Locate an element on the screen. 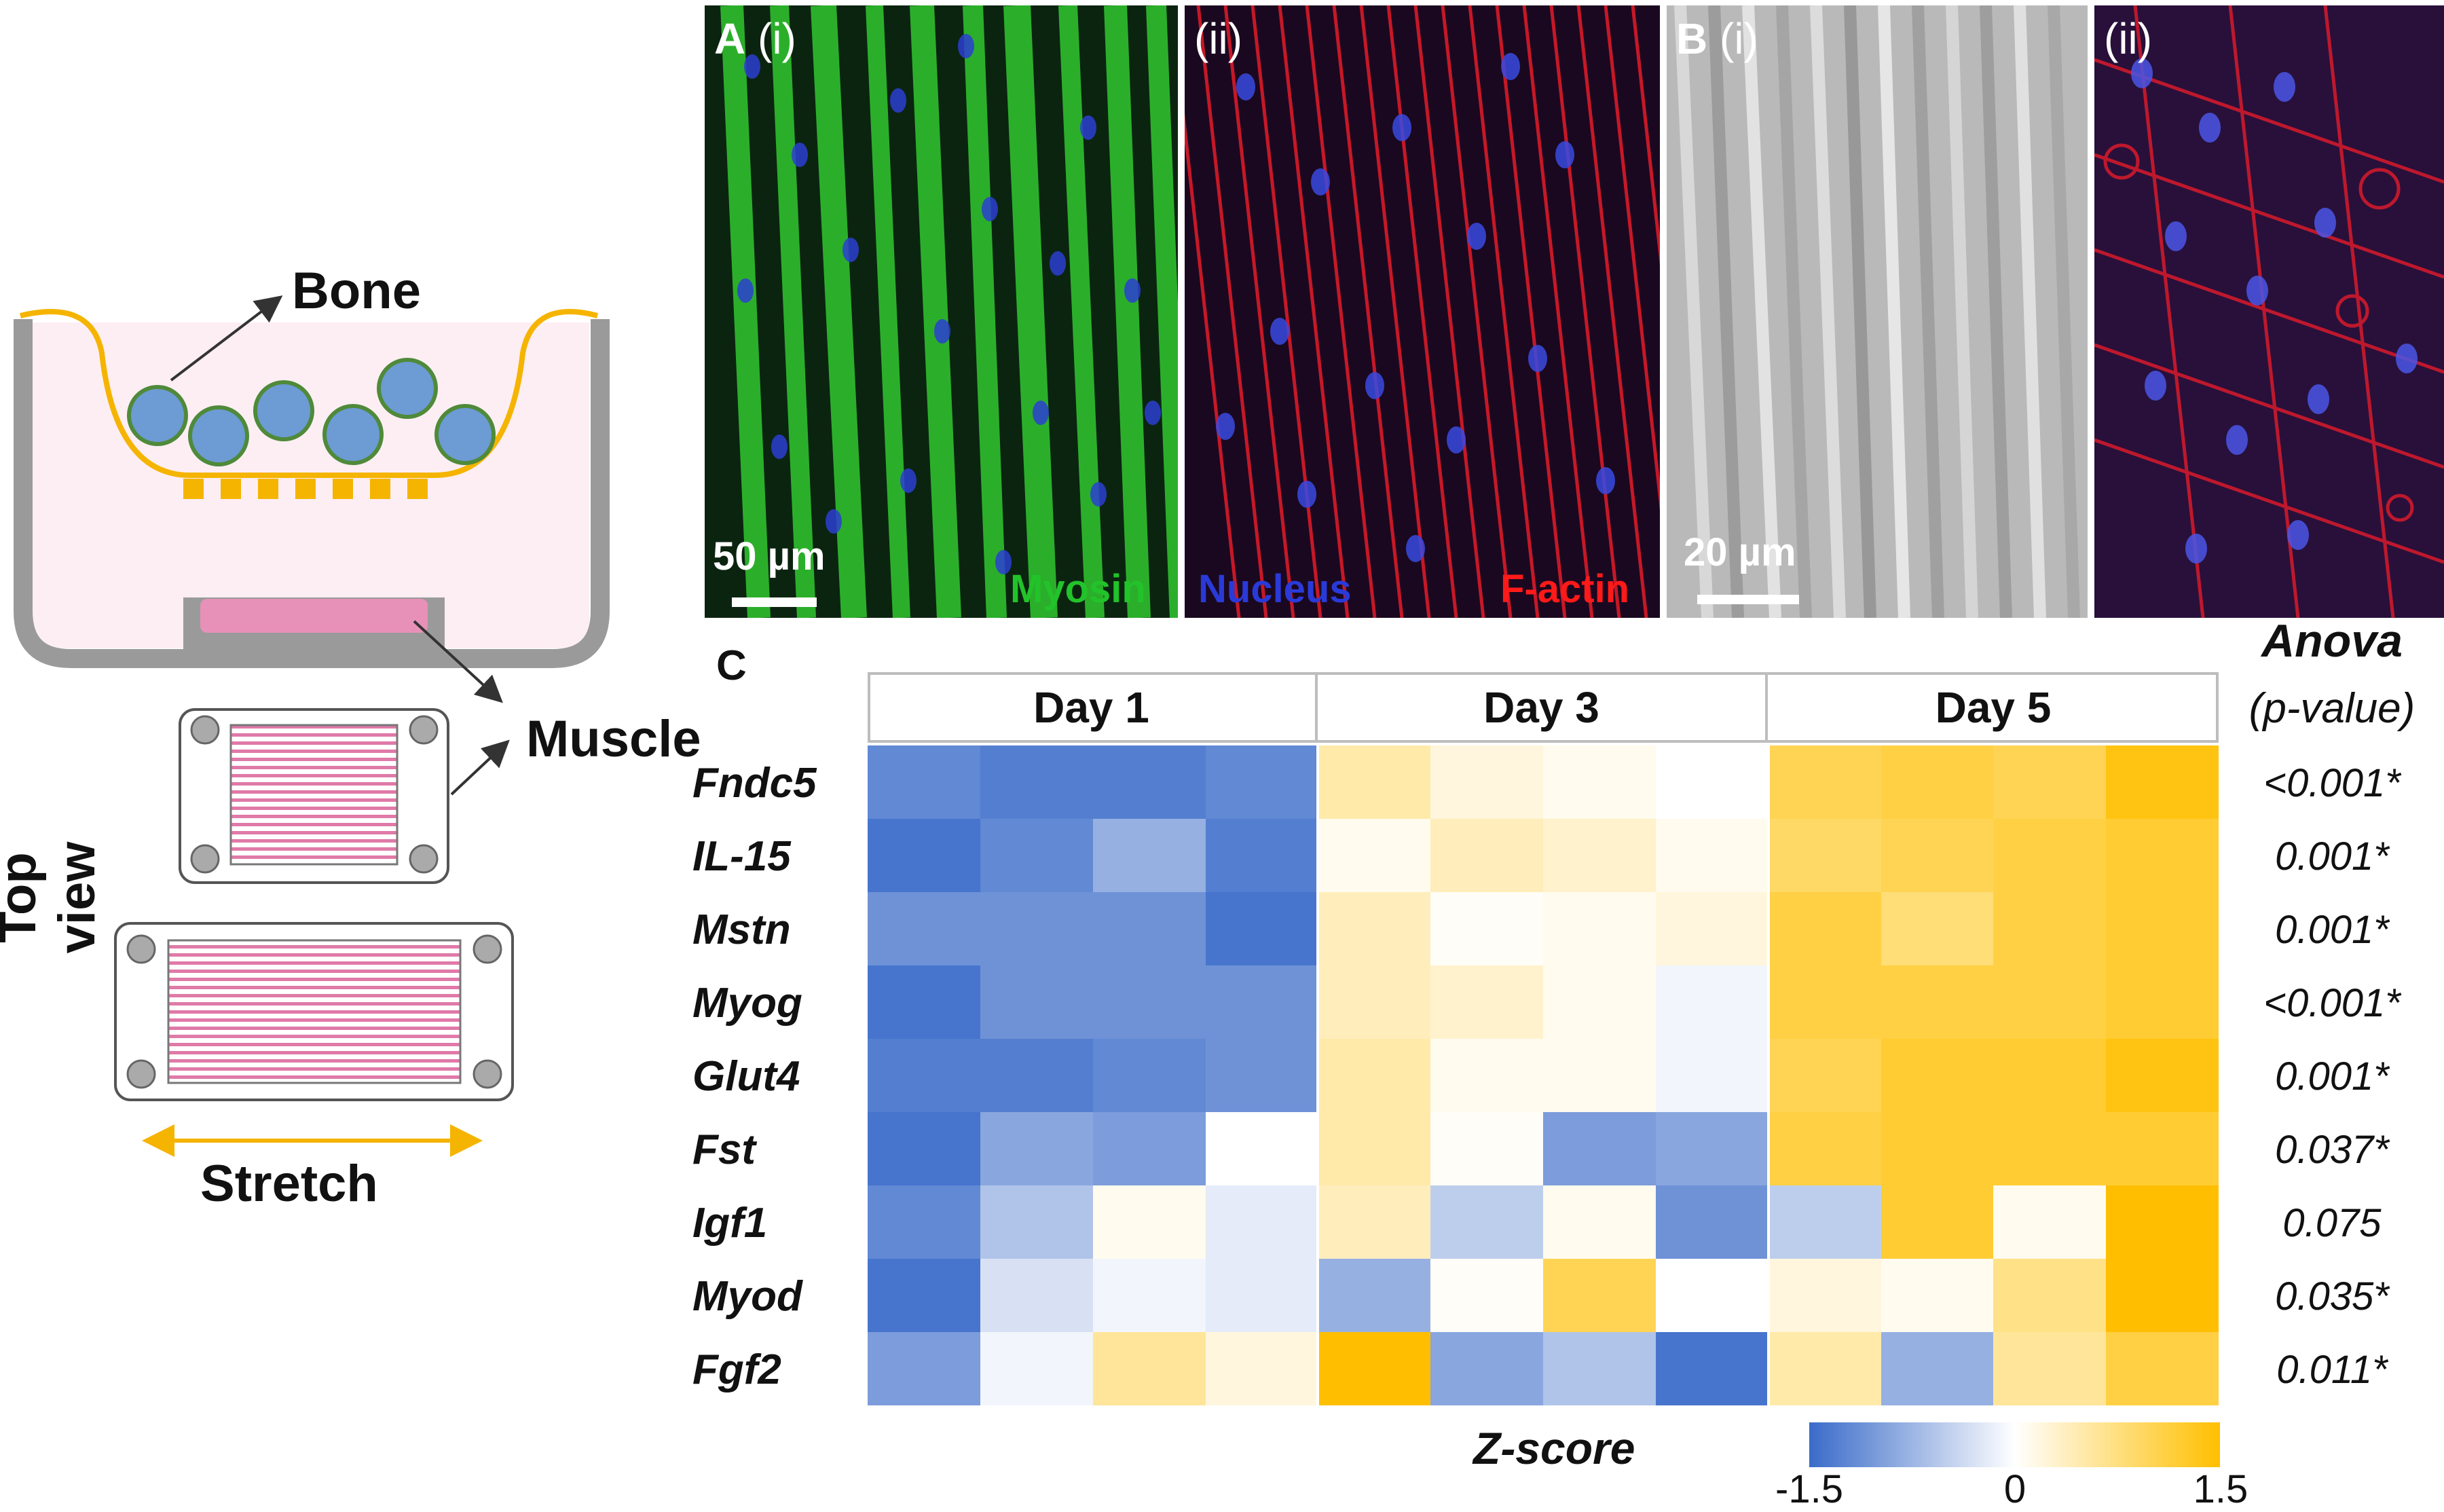 The image size is (2444, 1512). scale-bar-A is located at coordinates (774, 602).